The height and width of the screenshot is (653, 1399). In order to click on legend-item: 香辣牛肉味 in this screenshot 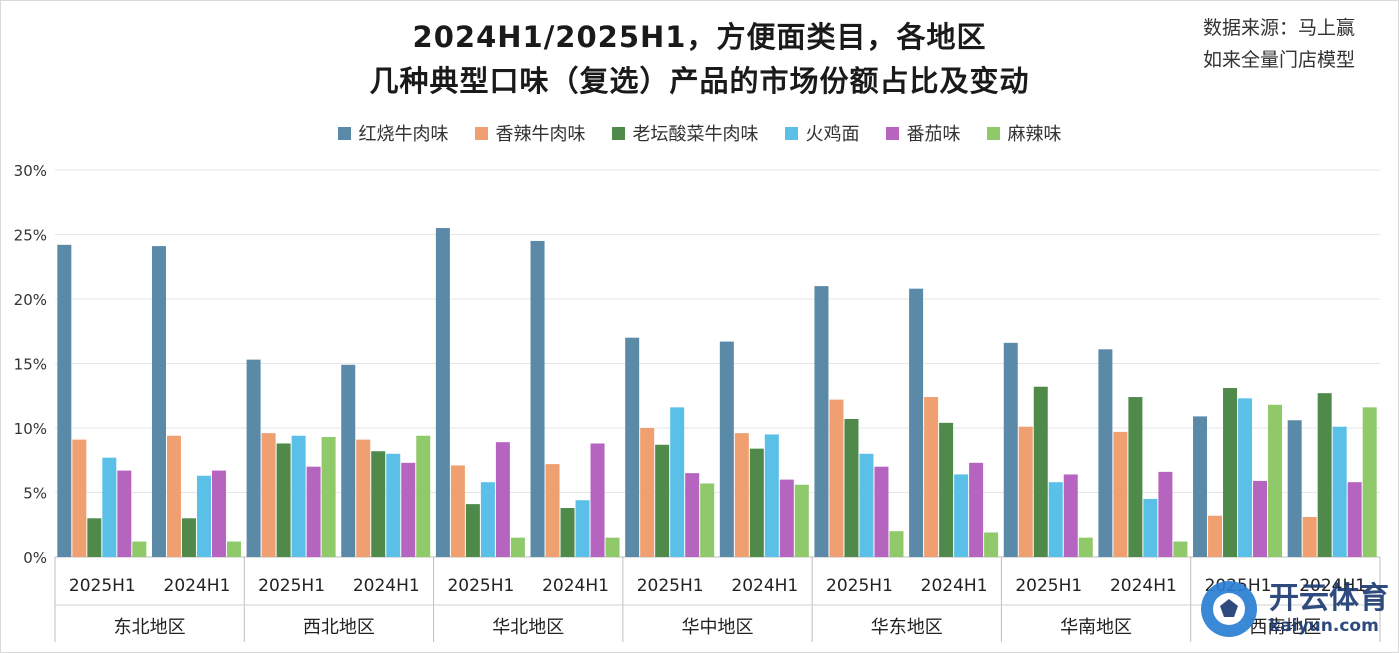, I will do `click(530, 133)`.